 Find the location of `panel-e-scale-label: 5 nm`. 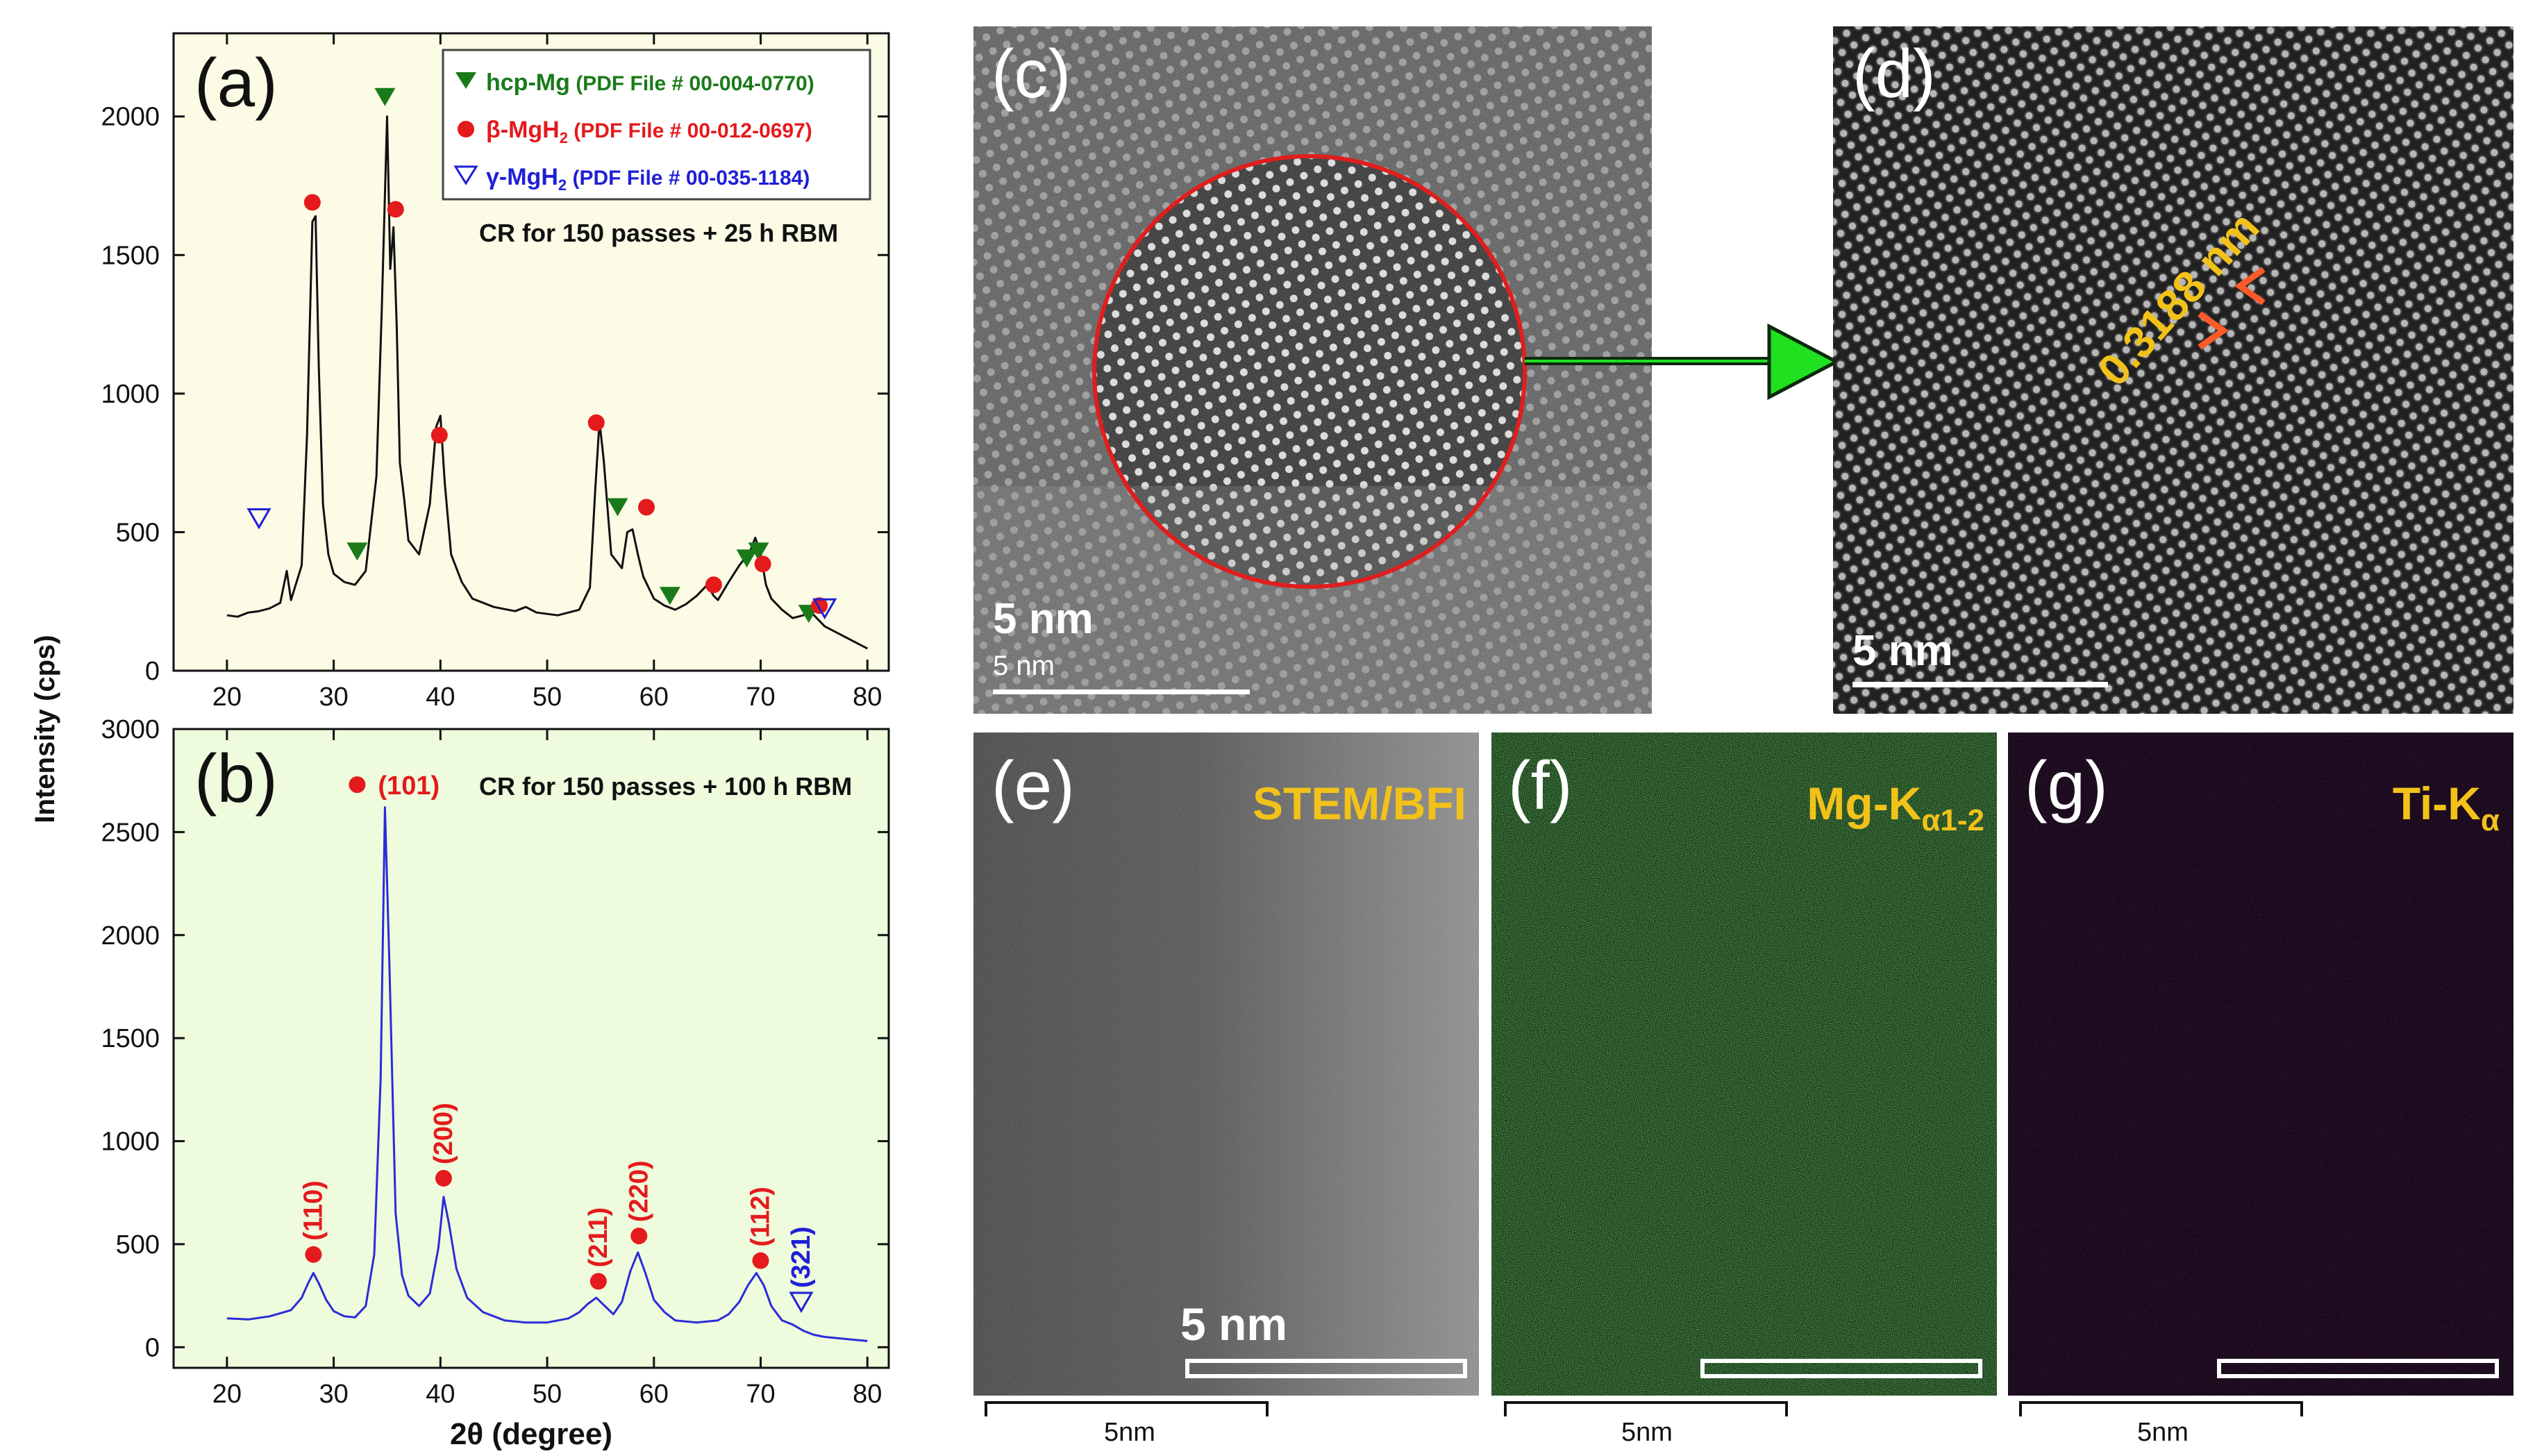

panel-e-scale-label: 5 nm is located at coordinates (1233, 1324).